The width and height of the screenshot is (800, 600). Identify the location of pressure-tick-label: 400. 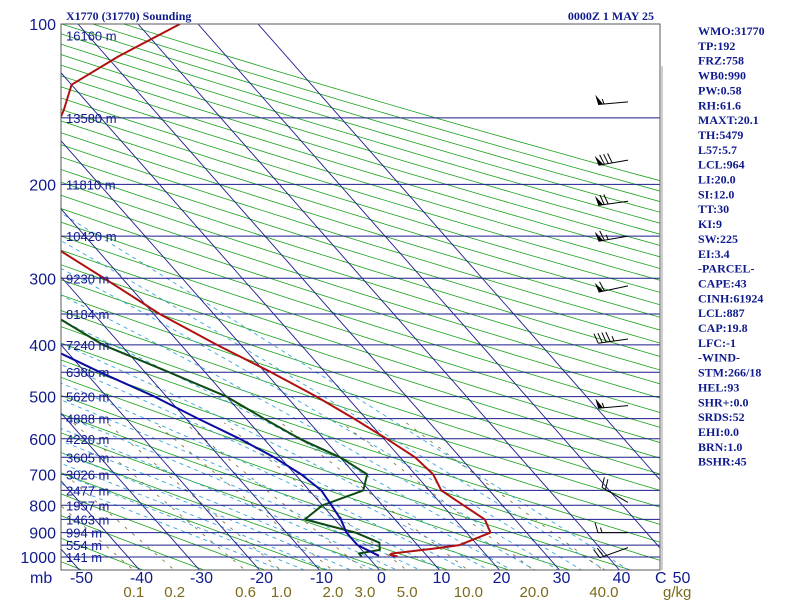
(42, 346).